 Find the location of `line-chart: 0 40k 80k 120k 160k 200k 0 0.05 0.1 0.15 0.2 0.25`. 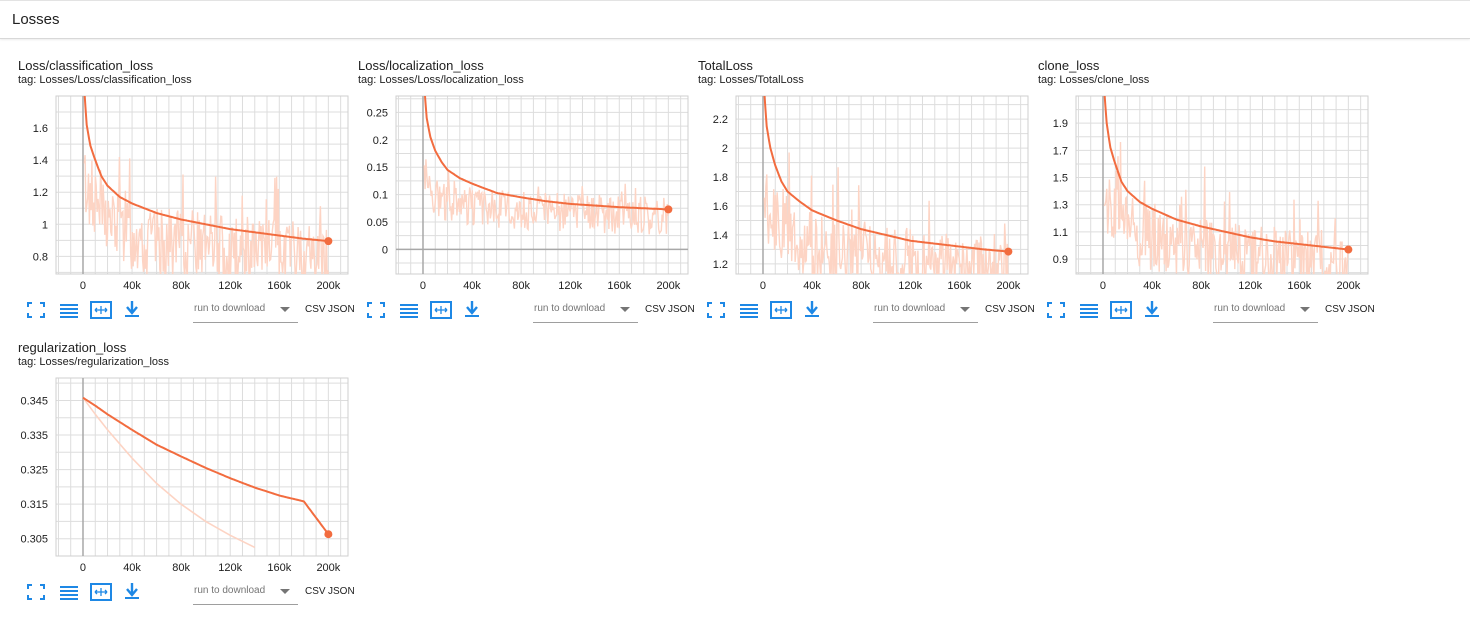

line-chart: 0 40k 80k 120k 160k 200k 0 0.05 0.1 0.15 0.2 0.25 is located at coordinates (528, 193).